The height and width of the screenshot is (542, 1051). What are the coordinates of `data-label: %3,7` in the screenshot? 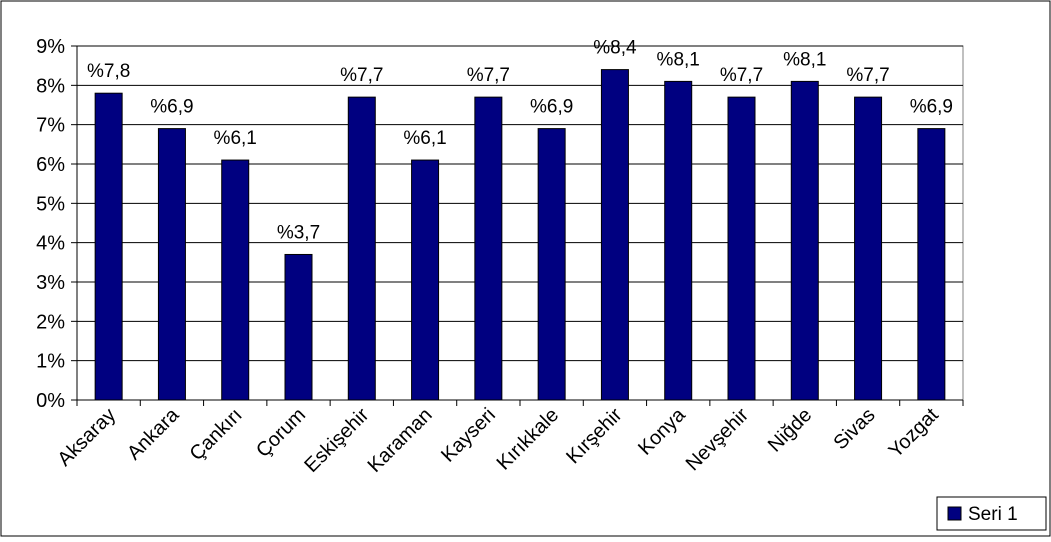 It's located at (298, 232).